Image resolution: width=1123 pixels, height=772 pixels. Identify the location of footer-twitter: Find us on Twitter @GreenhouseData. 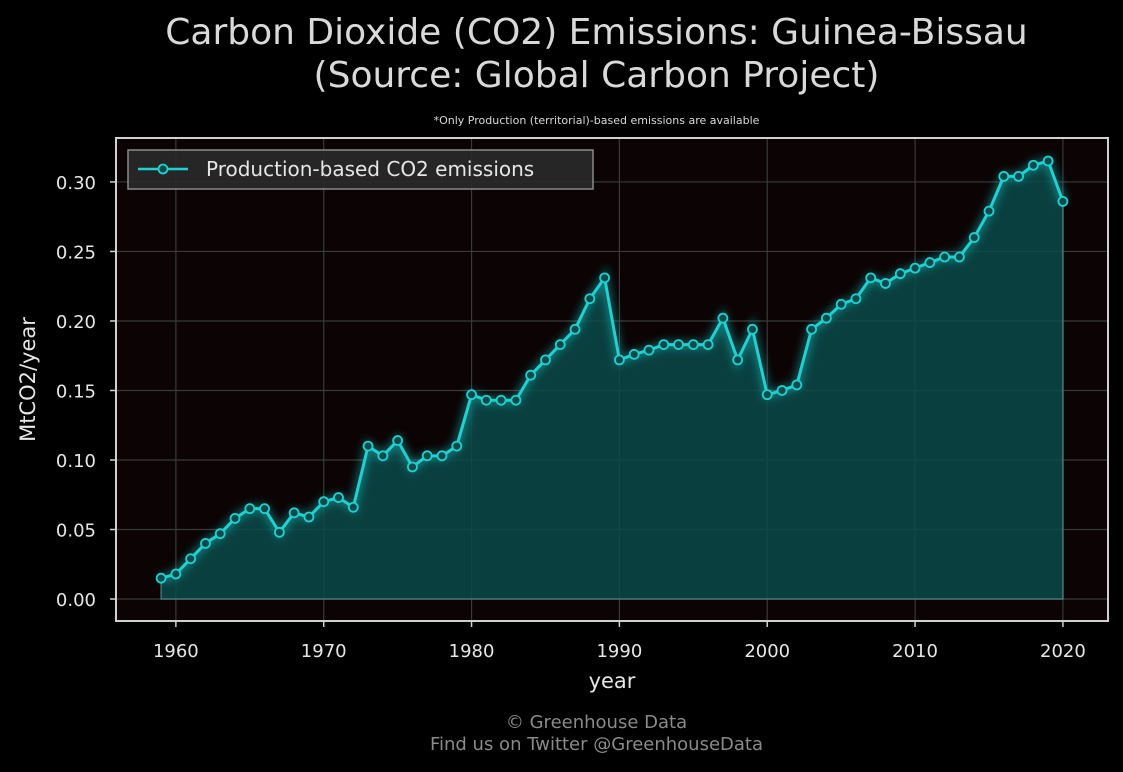
(596, 744).